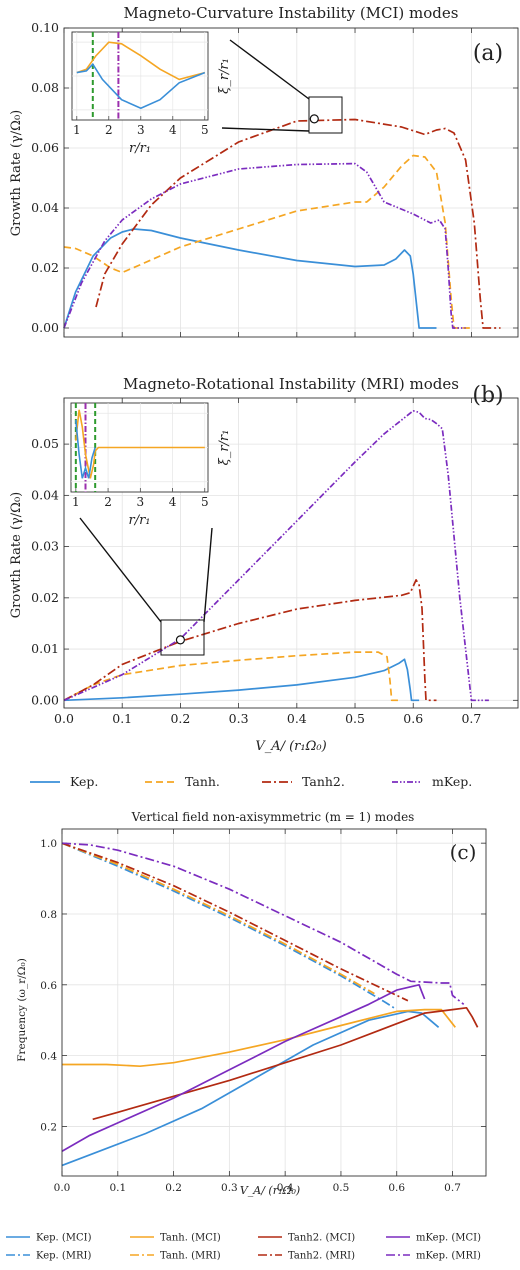  I want to click on panel-a-ylabel: Growth Rate (γ/Ω₀), so click(16, 173).